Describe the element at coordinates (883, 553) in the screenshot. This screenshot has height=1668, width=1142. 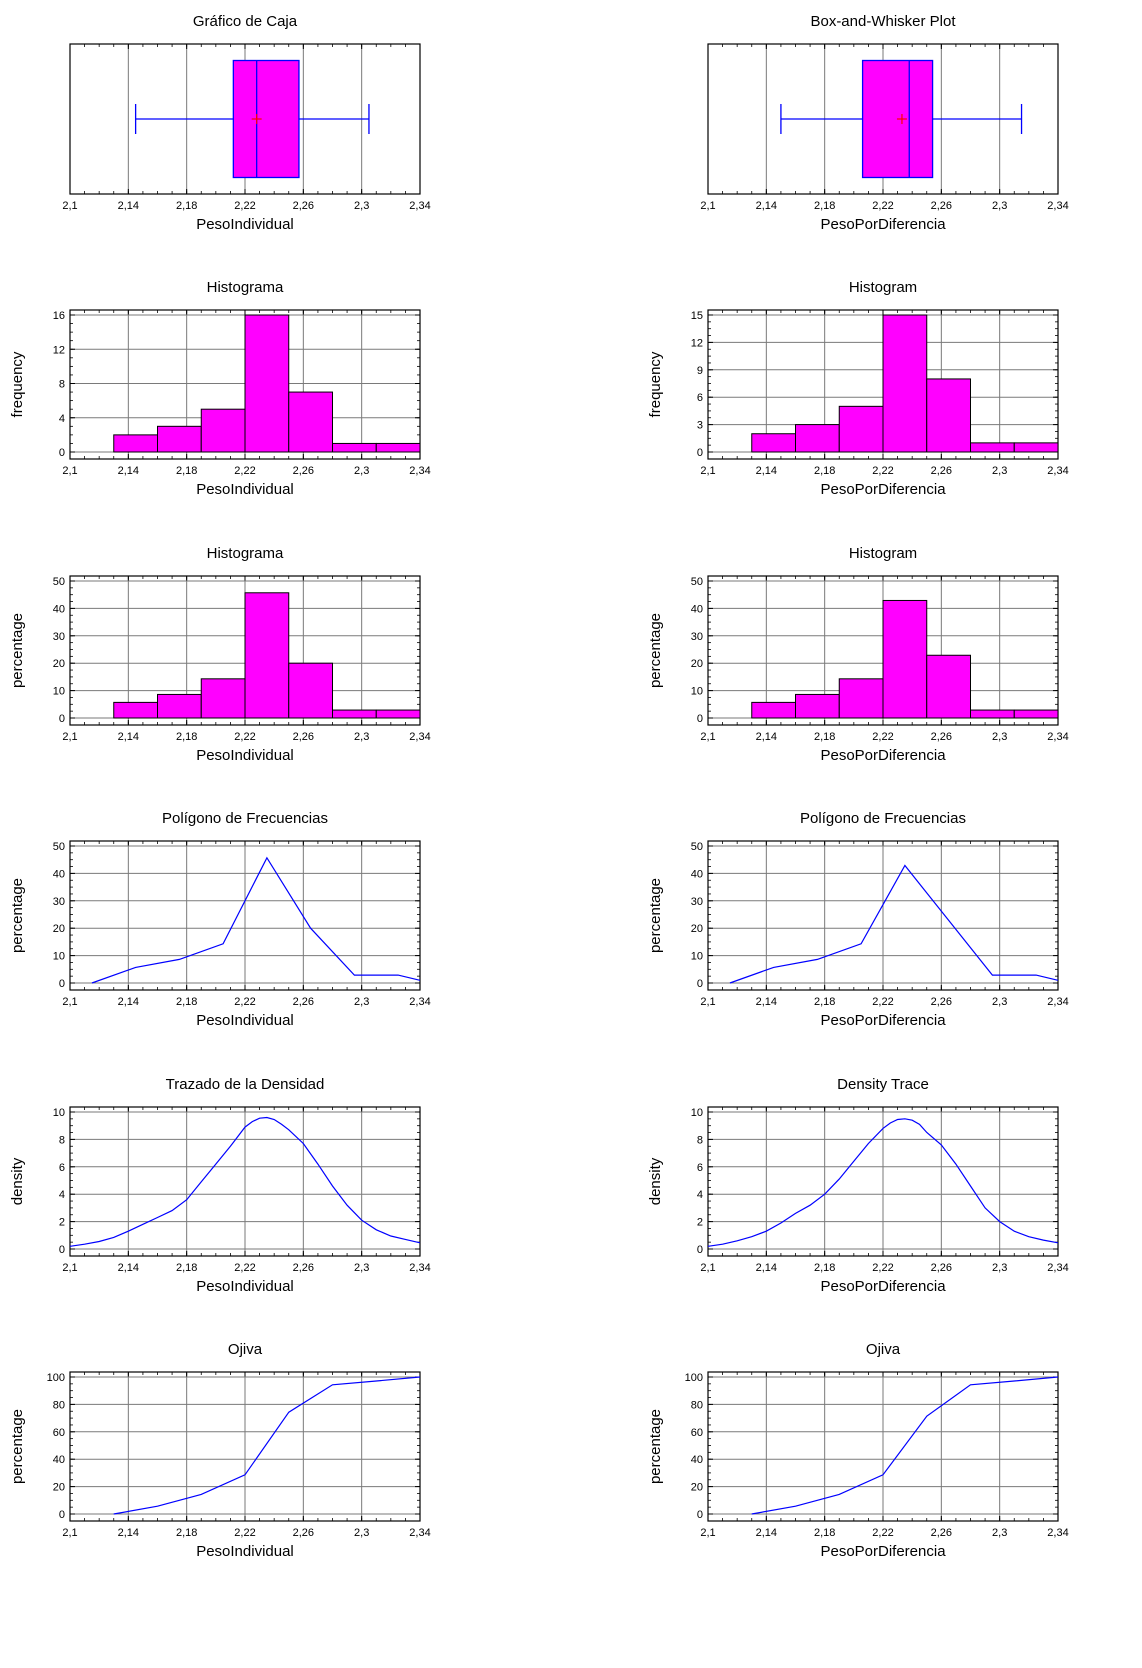
I see `chart-title: Histogram` at that location.